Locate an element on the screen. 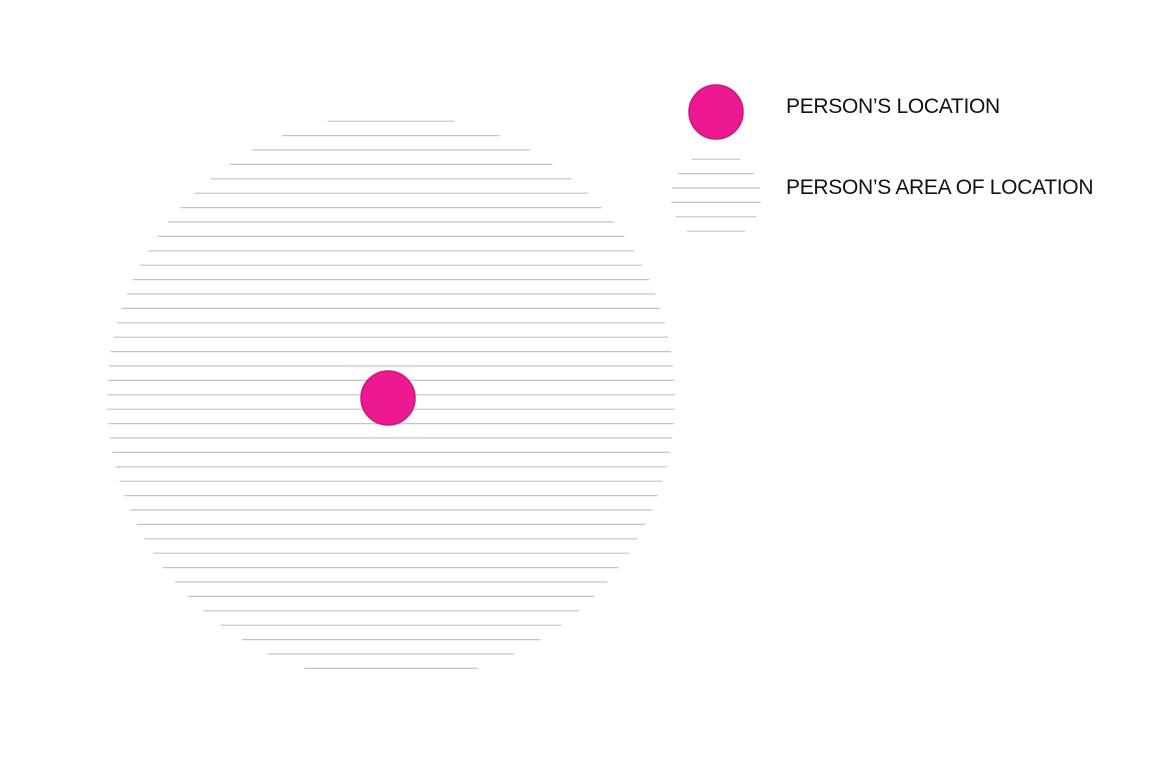  legend-area-icon is located at coordinates (716, 195).